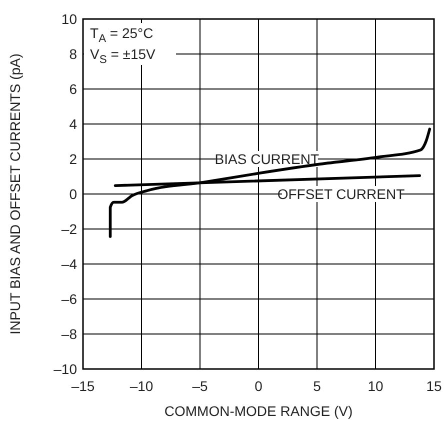 This screenshot has width=445, height=423. Describe the element at coordinates (69, 19) in the screenshot. I see `y-tick-label: 10` at that location.